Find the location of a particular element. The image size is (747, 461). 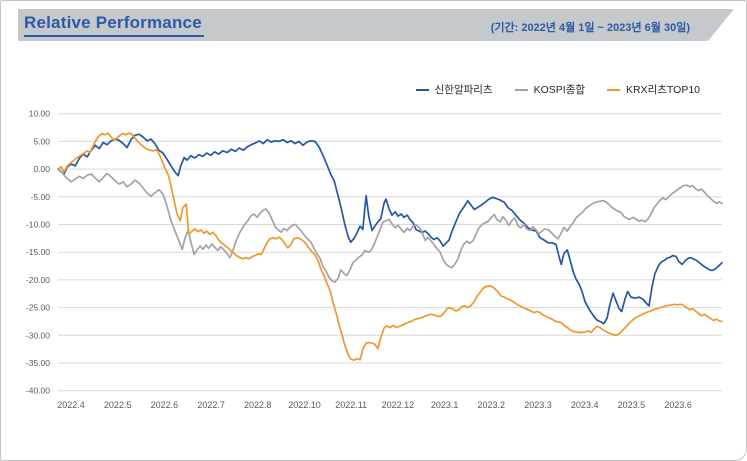

x-axis-tick-label: 2023.5 is located at coordinates (632, 405).